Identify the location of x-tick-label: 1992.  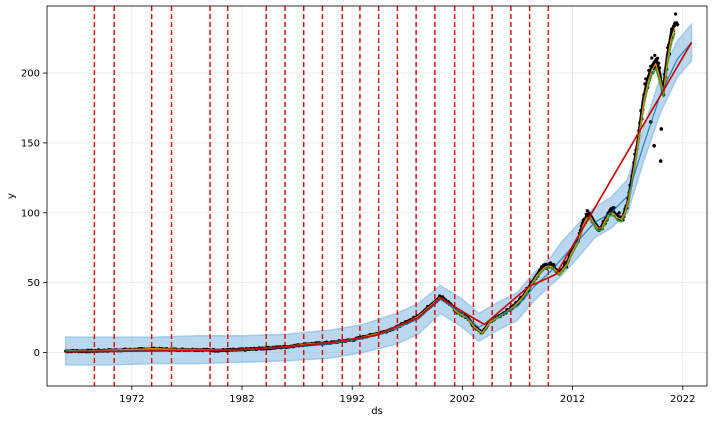
(351, 399).